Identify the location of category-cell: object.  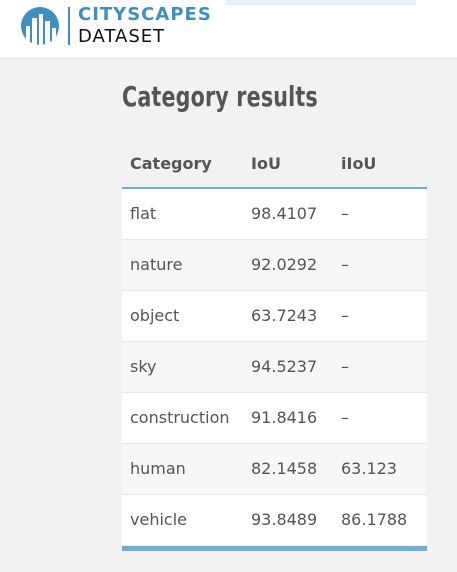
(182, 315).